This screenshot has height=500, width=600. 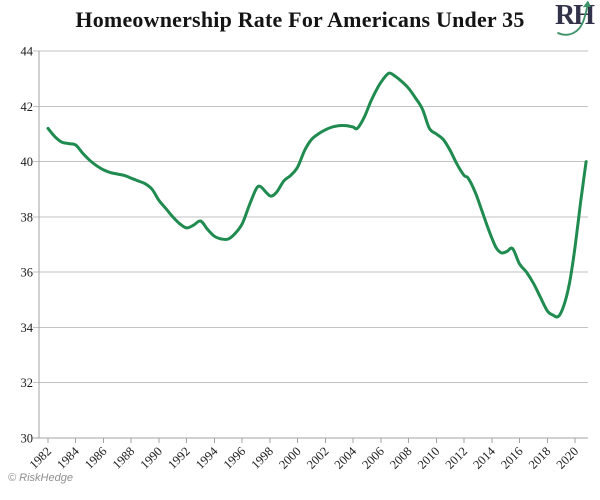 What do you see at coordinates (40, 478) in the screenshot?
I see `copyright-credit: © RiskHedge` at bounding box center [40, 478].